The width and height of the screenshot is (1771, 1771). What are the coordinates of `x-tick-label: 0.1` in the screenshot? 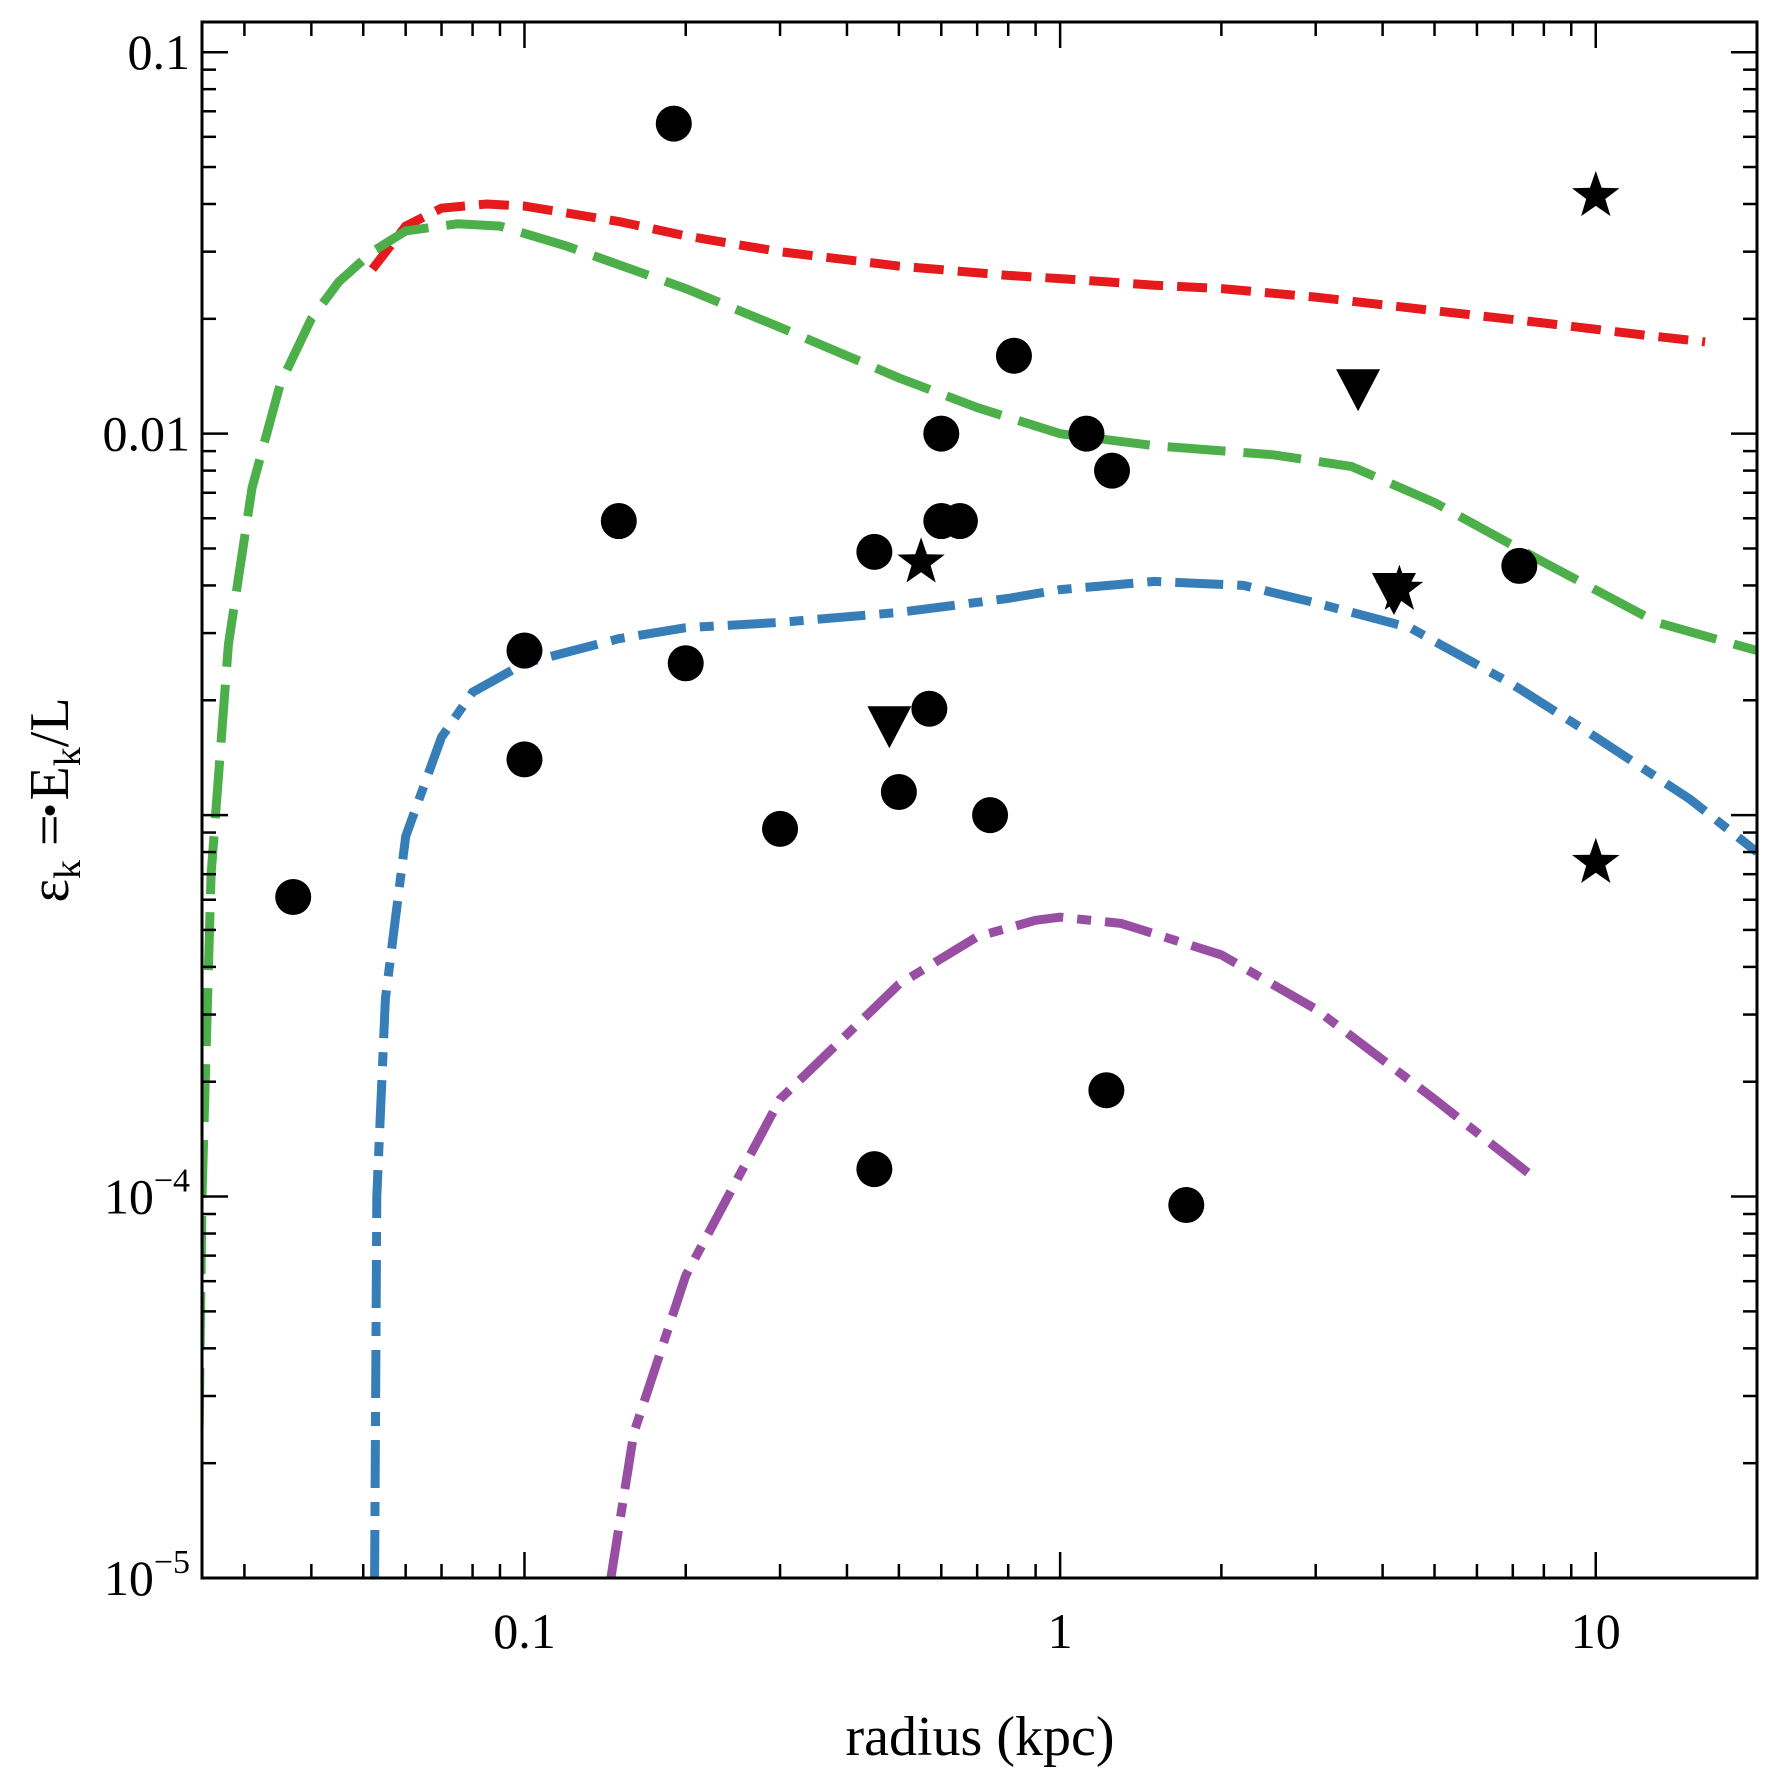 It's located at (524, 1631).